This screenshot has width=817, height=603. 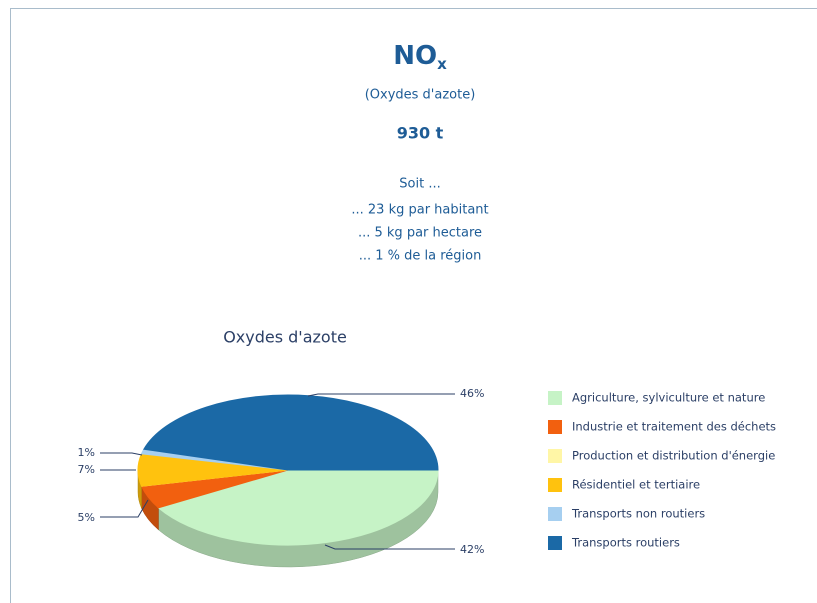 What do you see at coordinates (420, 256) in the screenshot?
I see `detail: ... 1 % de la région` at bounding box center [420, 256].